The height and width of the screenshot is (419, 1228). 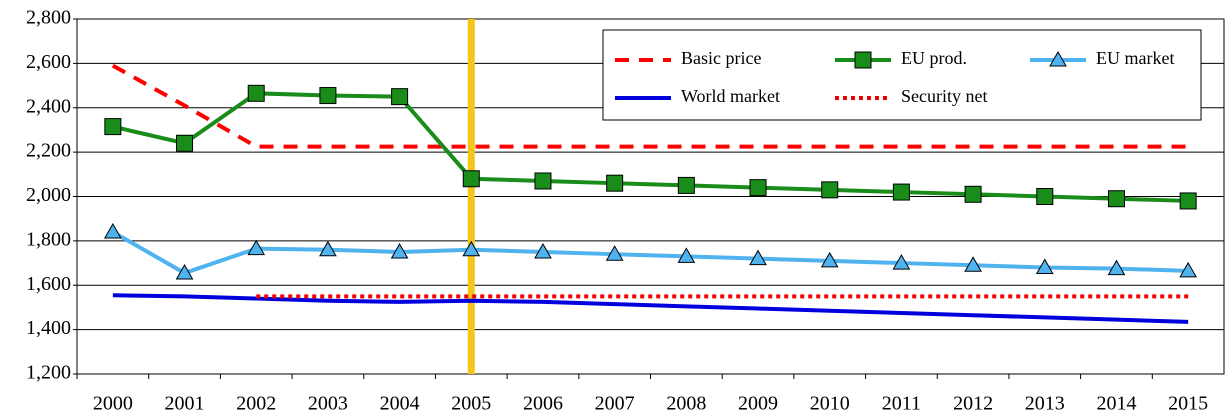 What do you see at coordinates (1045, 404) in the screenshot?
I see `x-tick-label: 2013` at bounding box center [1045, 404].